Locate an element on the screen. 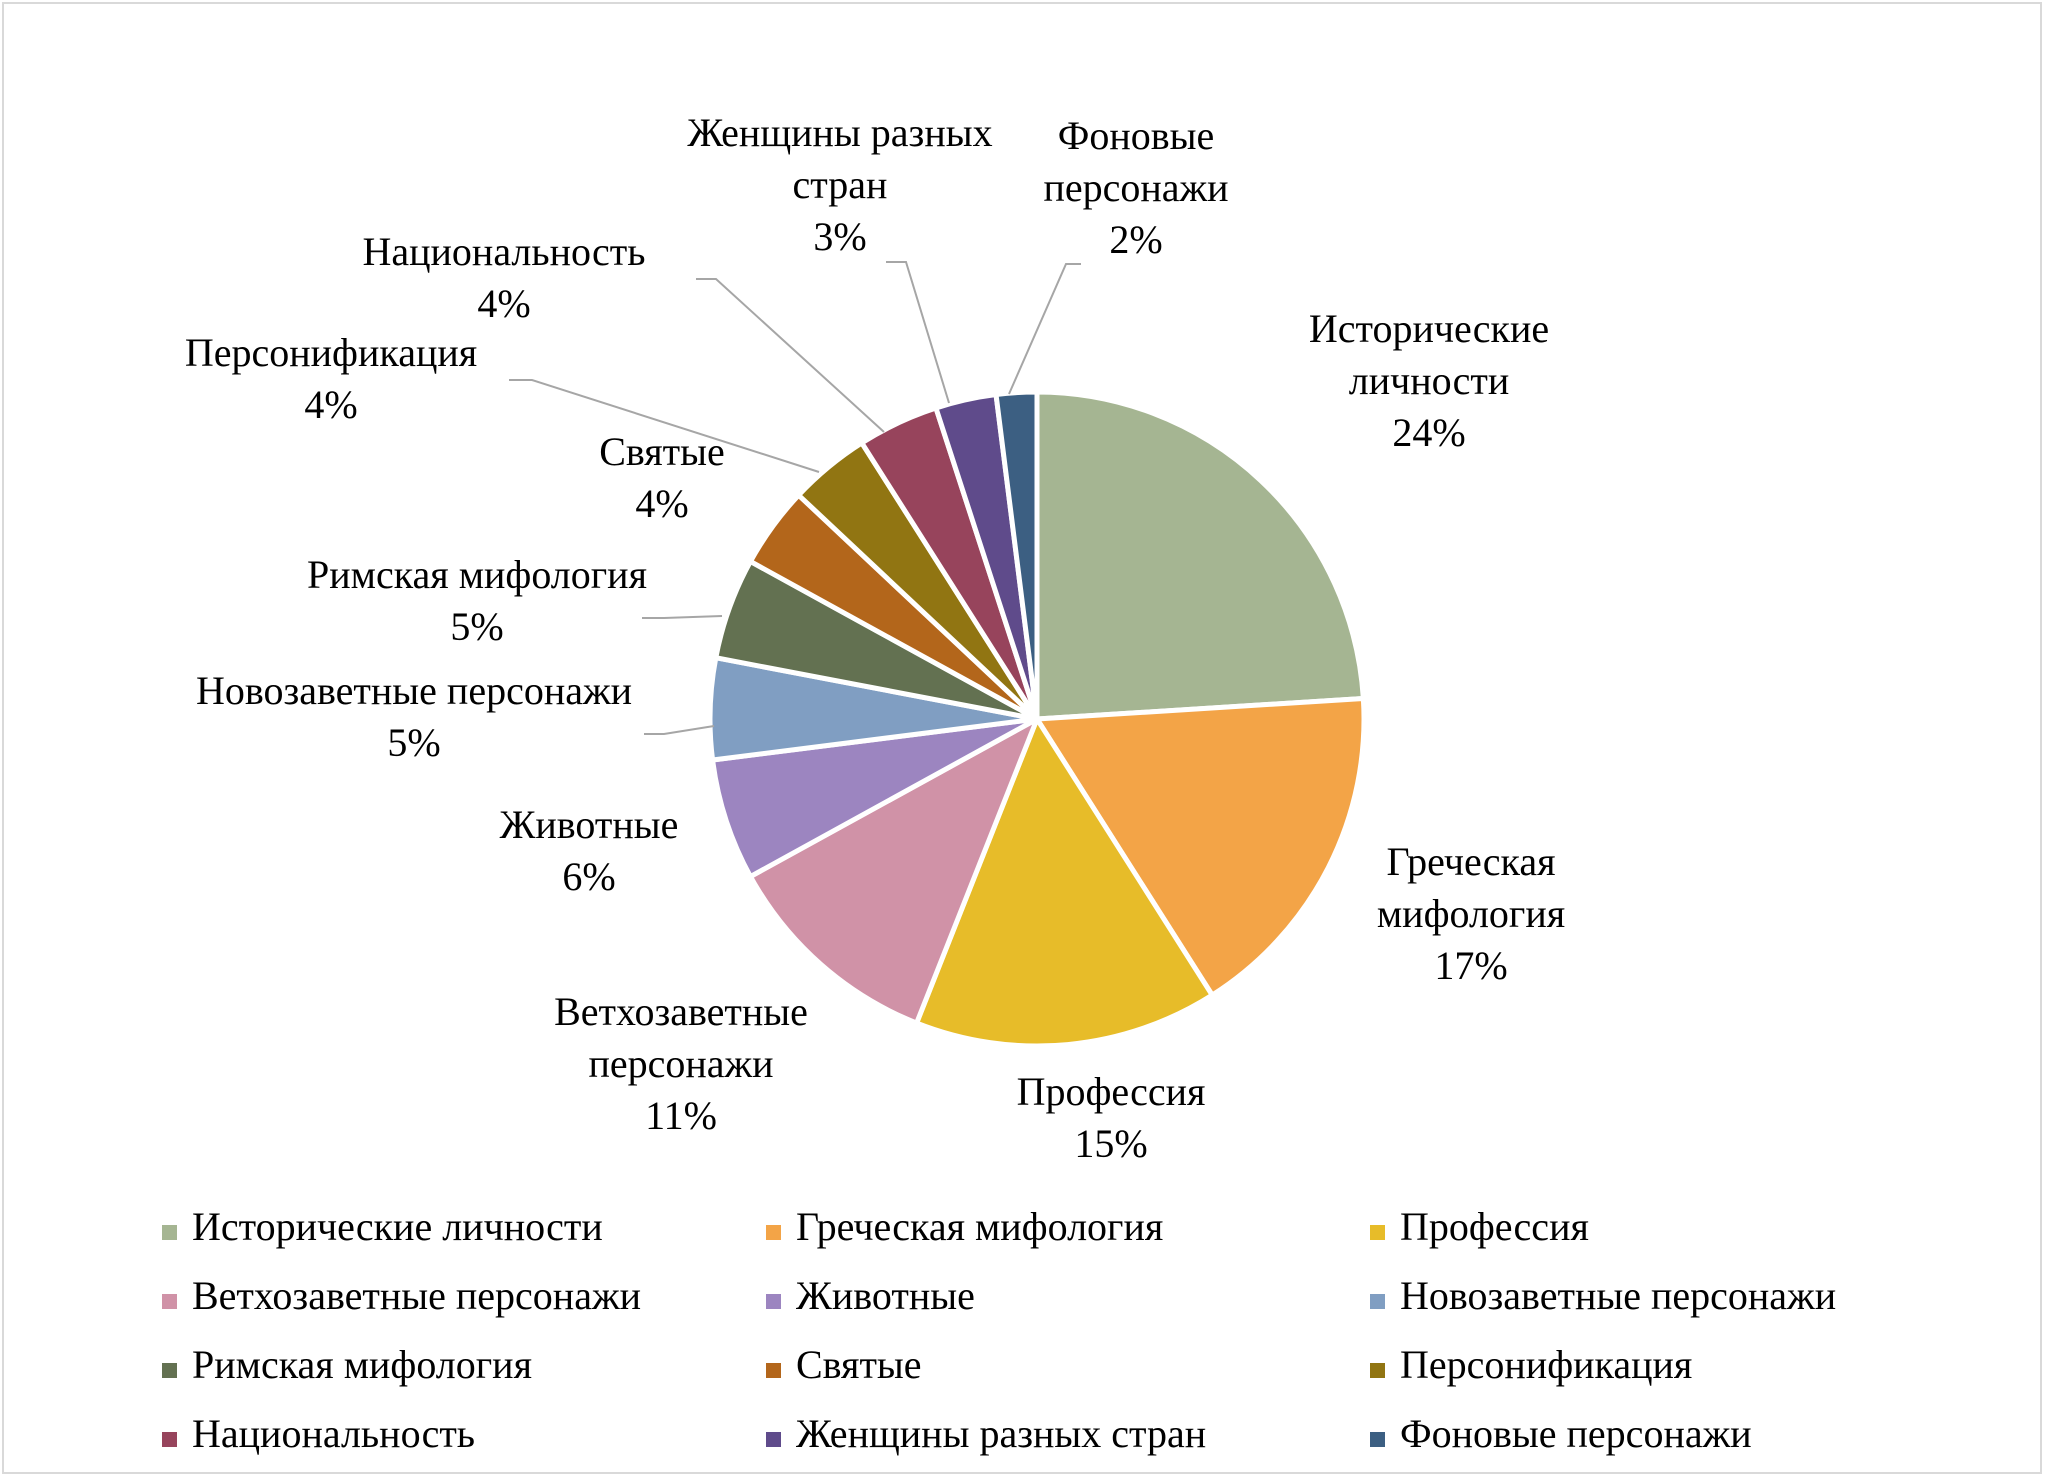 This screenshot has height=1478, width=2046. data-label-святые: Святые 4% is located at coordinates (662, 477).